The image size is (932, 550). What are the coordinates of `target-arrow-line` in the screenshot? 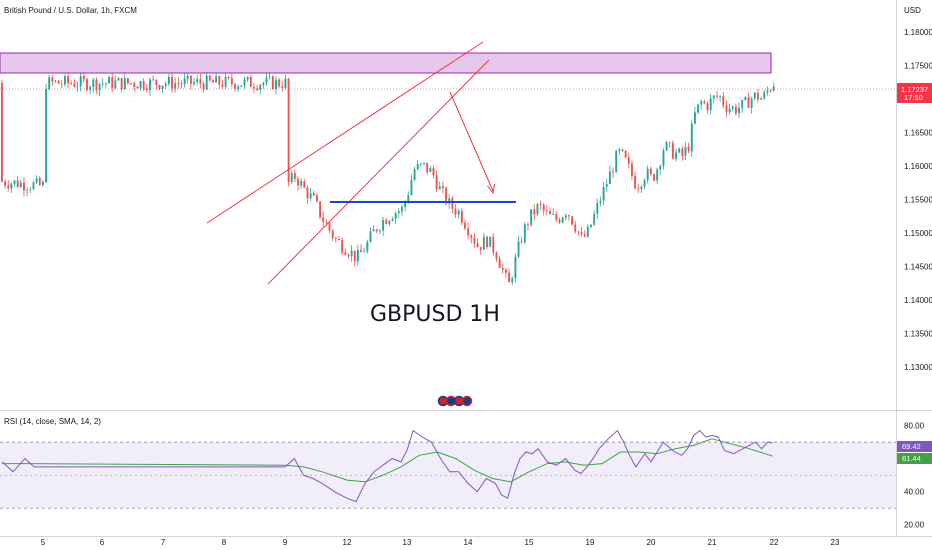 It's located at (471, 141).